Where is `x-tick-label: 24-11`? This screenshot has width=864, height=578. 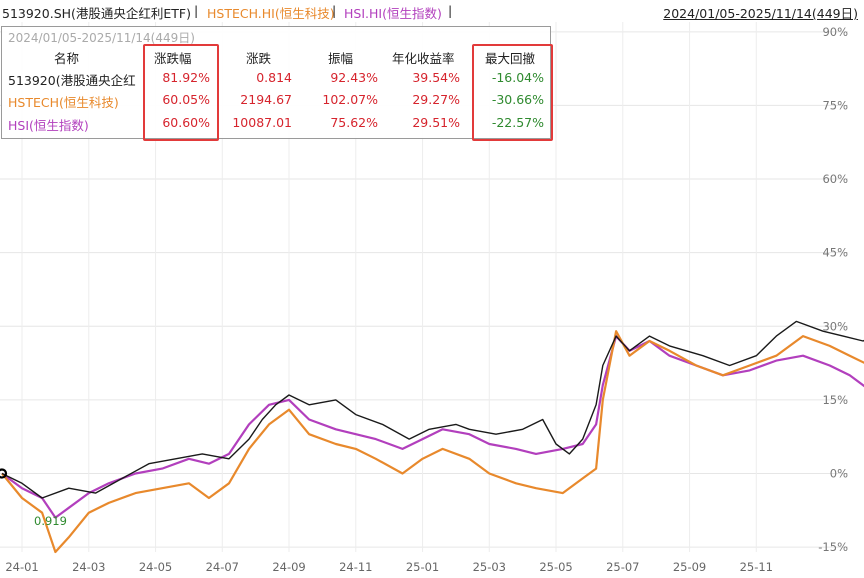
x-tick-label: 24-11 is located at coordinates (355, 567).